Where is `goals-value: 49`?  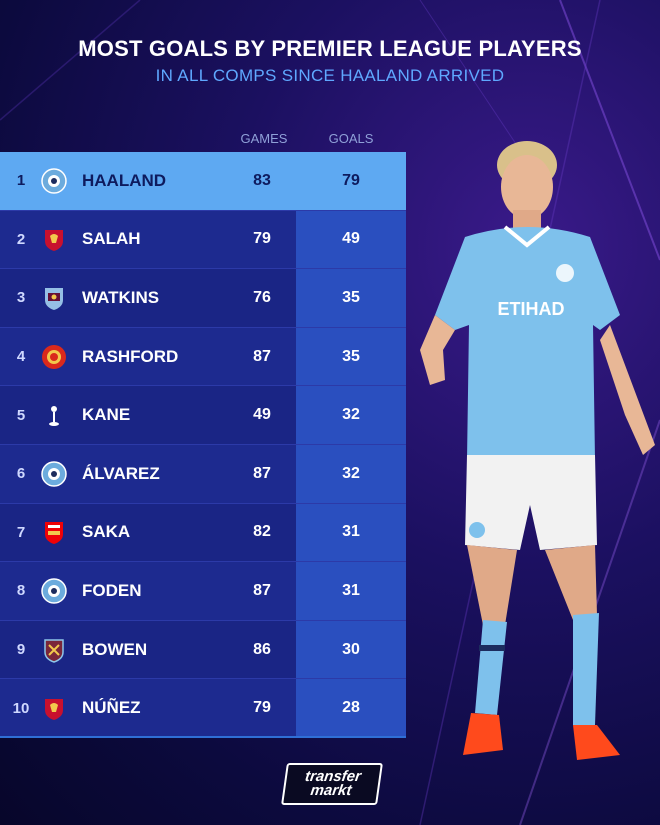
goals-value: 49 is located at coordinates (351, 239).